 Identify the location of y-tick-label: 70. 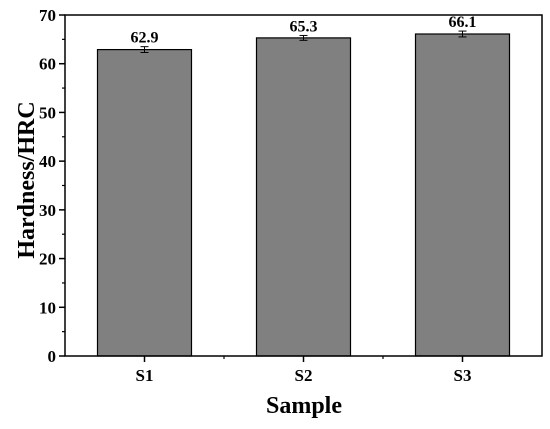
(47, 15).